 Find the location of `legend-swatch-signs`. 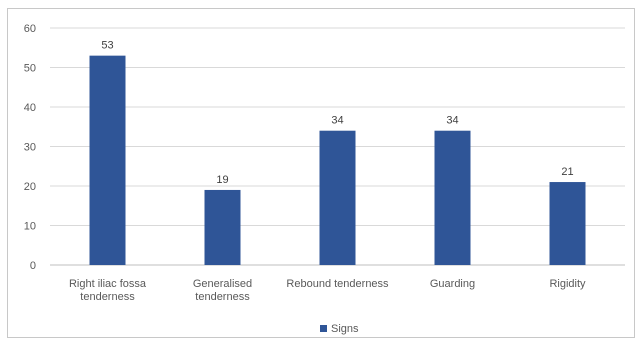

legend-swatch-signs is located at coordinates (323, 328).